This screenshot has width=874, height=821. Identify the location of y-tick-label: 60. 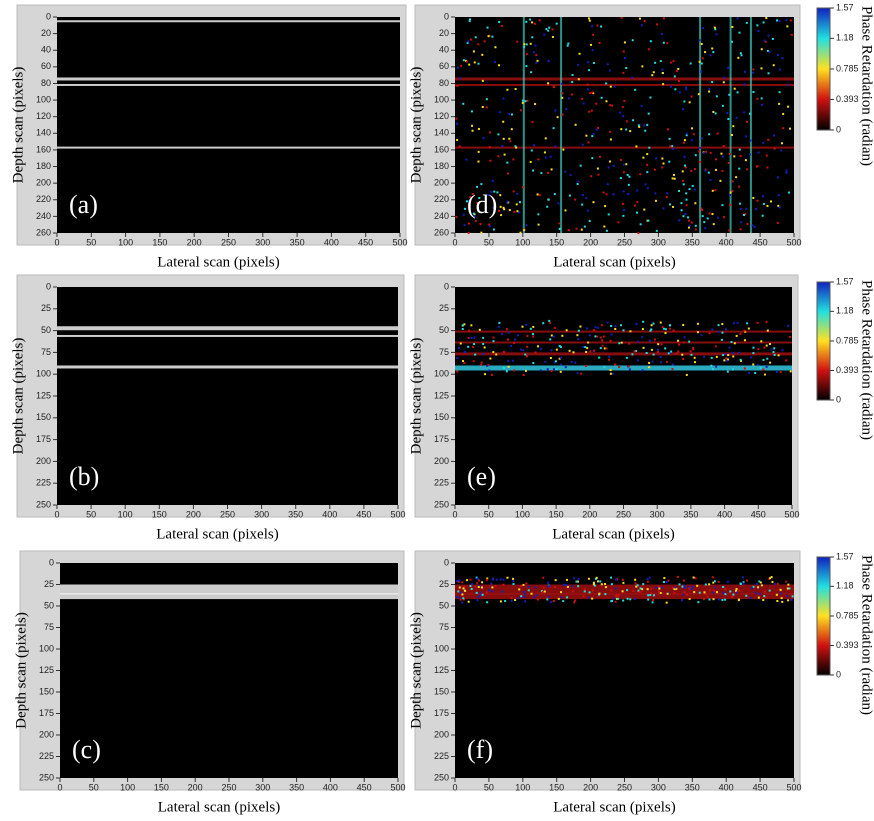
(46, 66).